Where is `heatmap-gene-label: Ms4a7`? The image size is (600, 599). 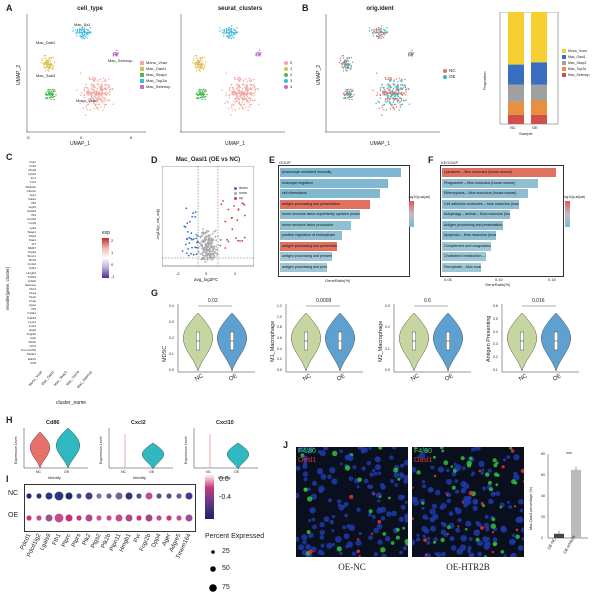
heatmap-gene-label: Ms4a7 is located at coordinates (31, 354).